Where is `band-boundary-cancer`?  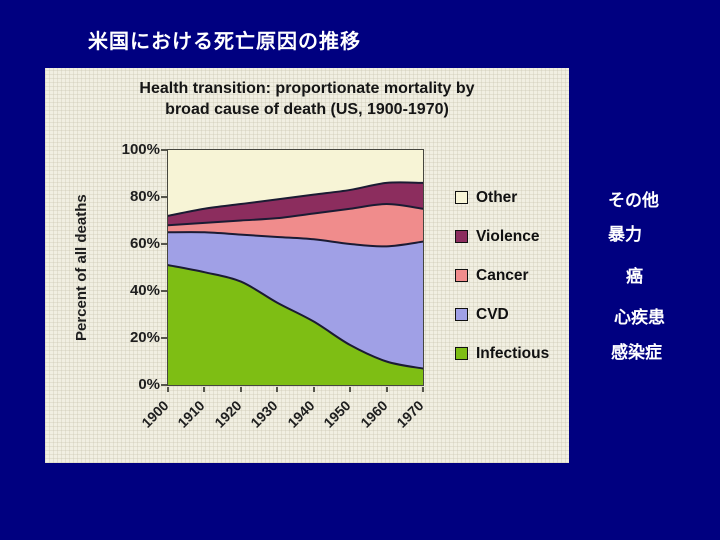 band-boundary-cancer is located at coordinates (295, 215).